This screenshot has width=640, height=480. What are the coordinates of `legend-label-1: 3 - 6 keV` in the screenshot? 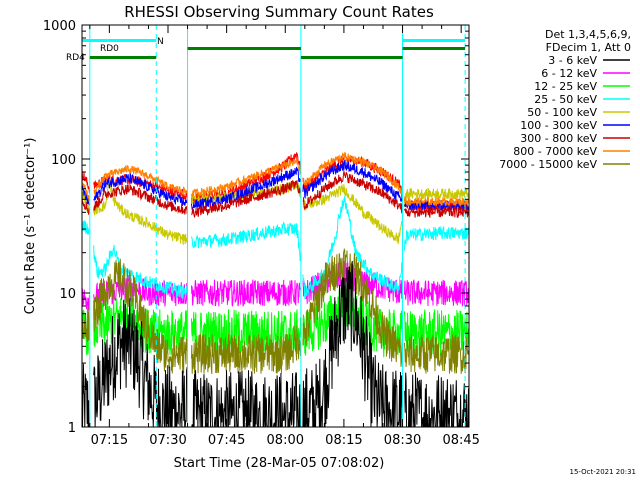 It's located at (572, 60).